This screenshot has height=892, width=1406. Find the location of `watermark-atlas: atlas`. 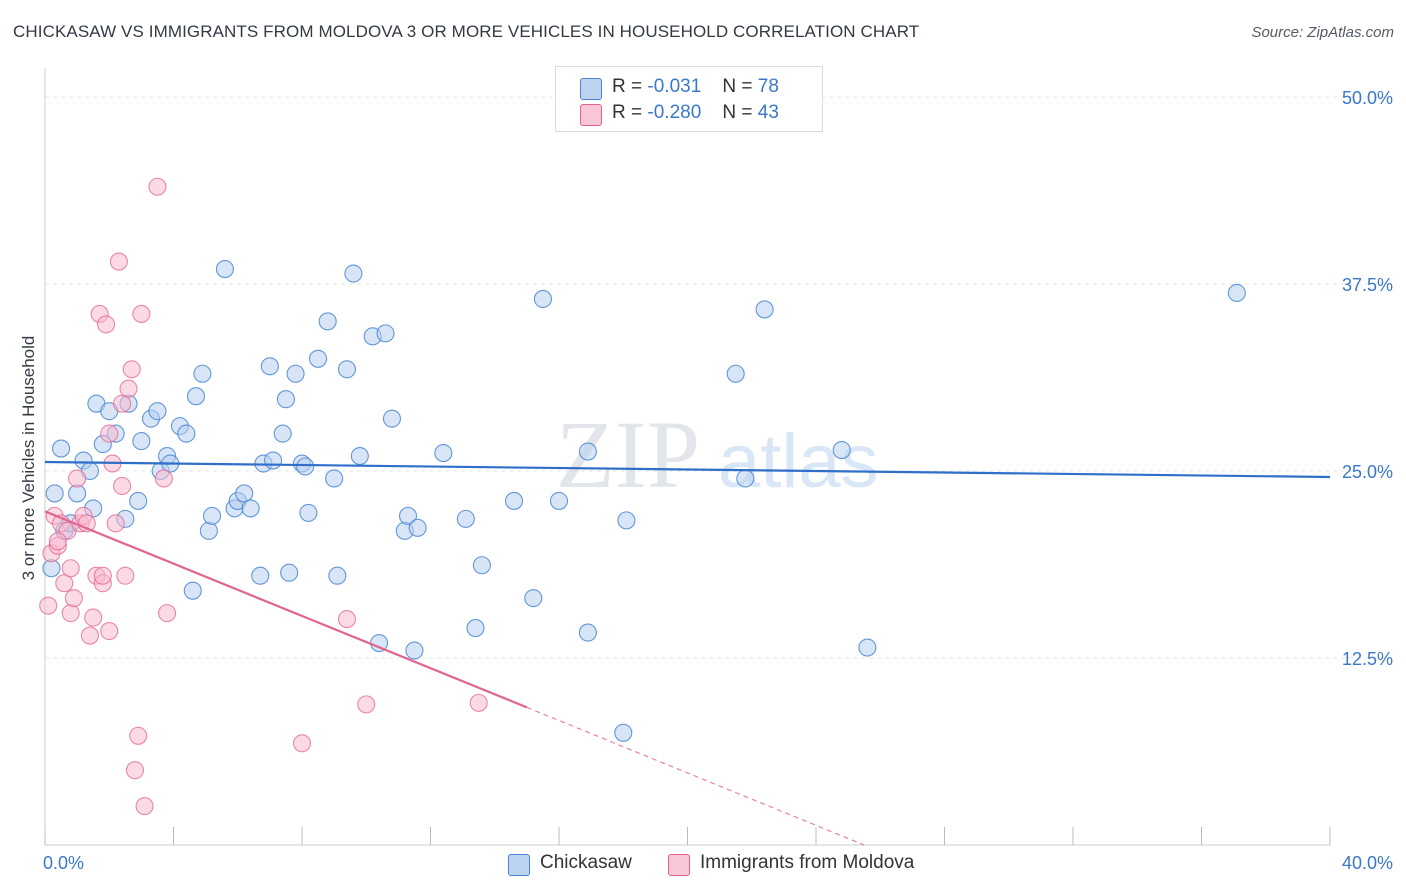

watermark-atlas: atlas is located at coordinates (798, 461).